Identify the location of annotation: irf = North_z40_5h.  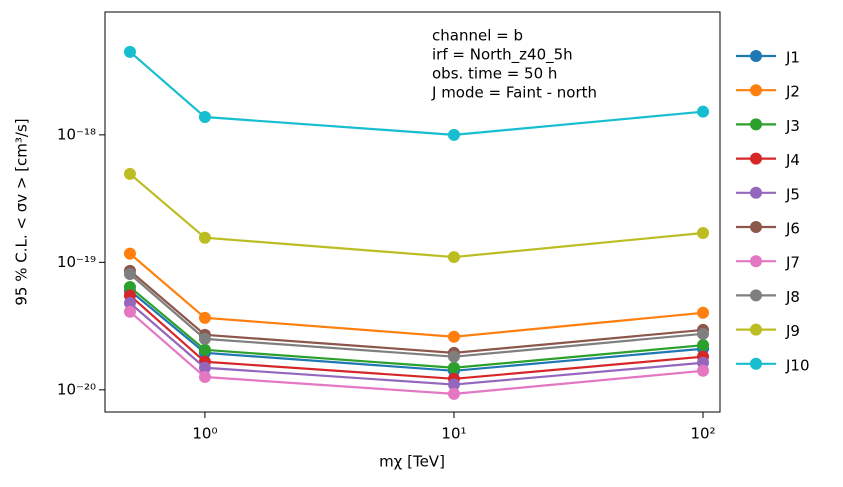
(502, 55).